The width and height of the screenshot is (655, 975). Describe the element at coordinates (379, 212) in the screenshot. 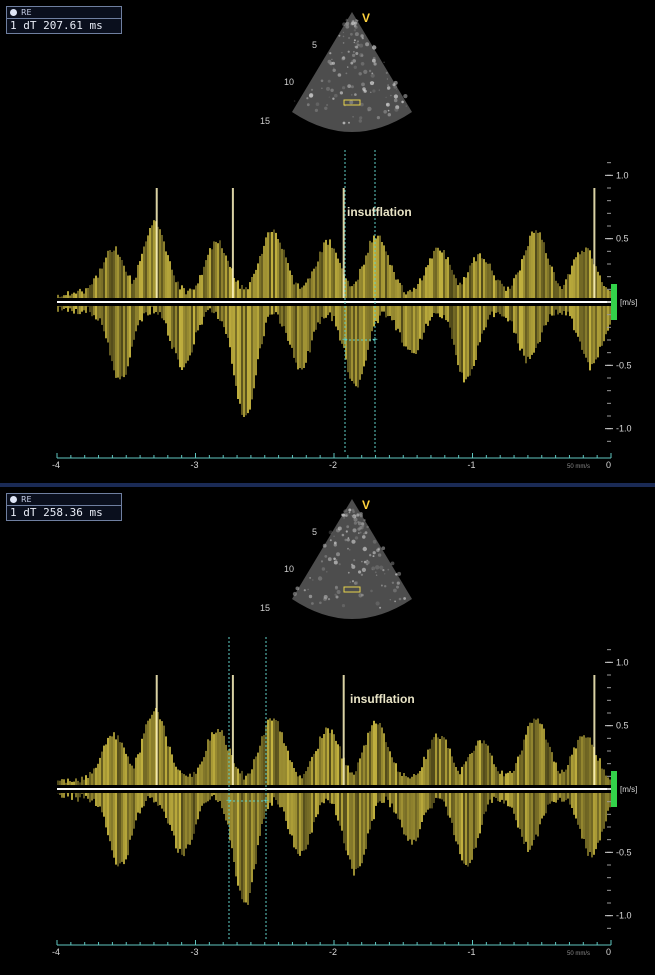

I see `insufflation-annotation: insufflation` at that location.